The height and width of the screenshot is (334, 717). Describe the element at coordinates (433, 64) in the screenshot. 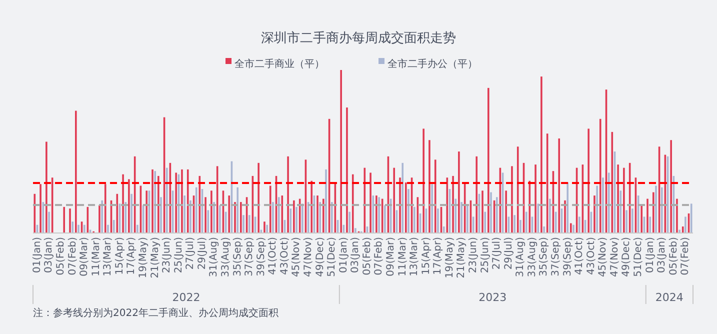

I see `legend-label: 全市二手办公（平）` at that location.